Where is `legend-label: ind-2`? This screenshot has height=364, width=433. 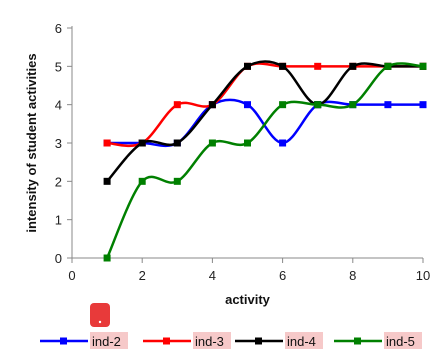 legend-label: ind-2 is located at coordinates (106, 341).